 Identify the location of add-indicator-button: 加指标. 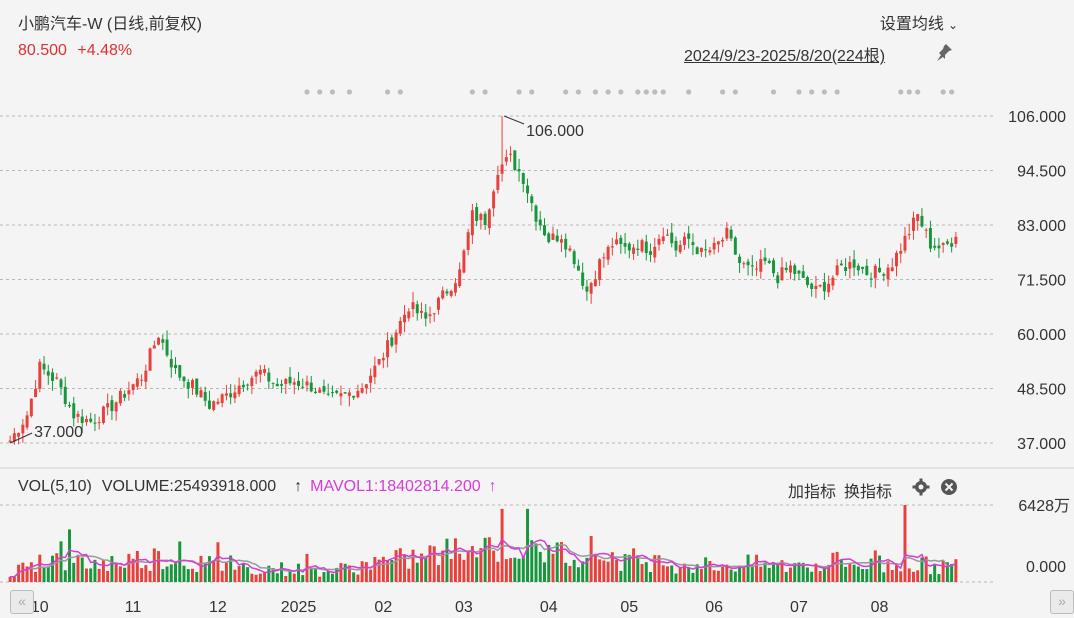
(812, 492).